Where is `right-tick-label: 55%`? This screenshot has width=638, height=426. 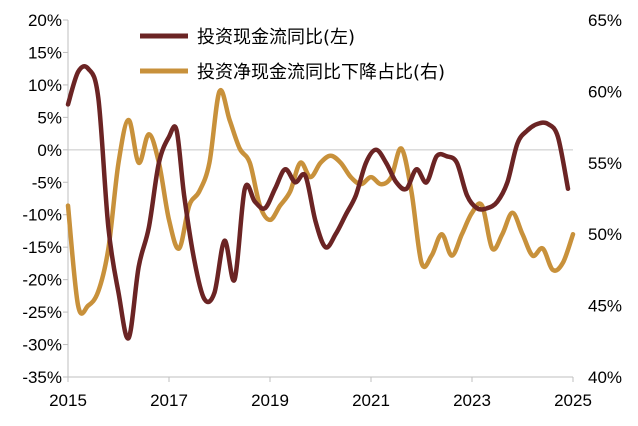 right-tick-label: 55% is located at coordinates (605, 163).